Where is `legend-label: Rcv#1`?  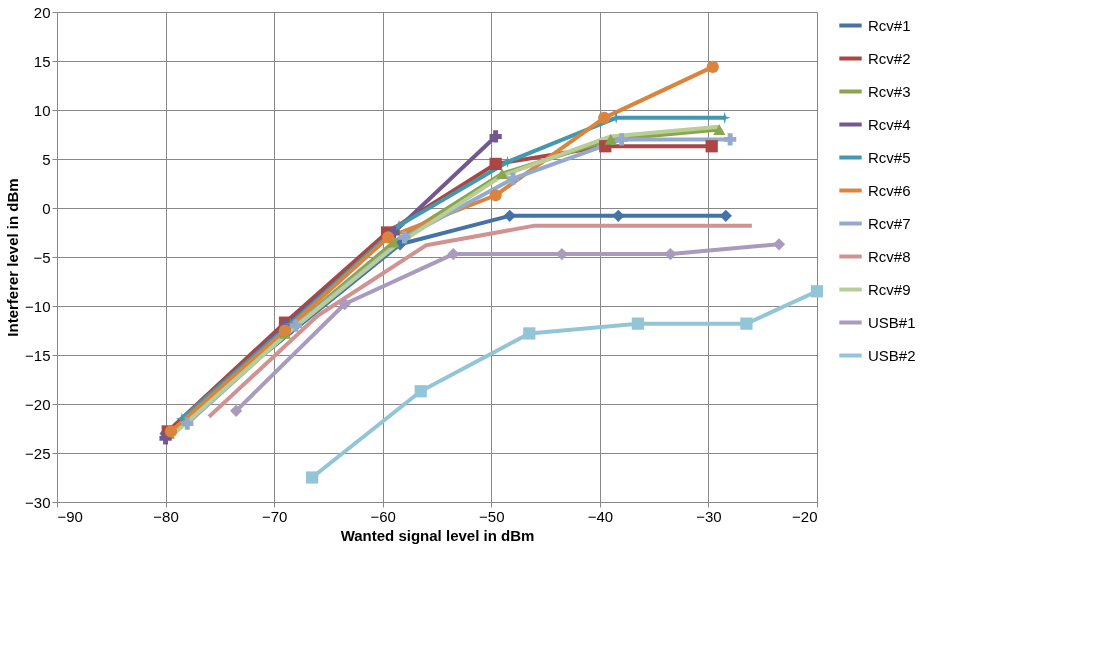
legend-label: Rcv#1 is located at coordinates (889, 25).